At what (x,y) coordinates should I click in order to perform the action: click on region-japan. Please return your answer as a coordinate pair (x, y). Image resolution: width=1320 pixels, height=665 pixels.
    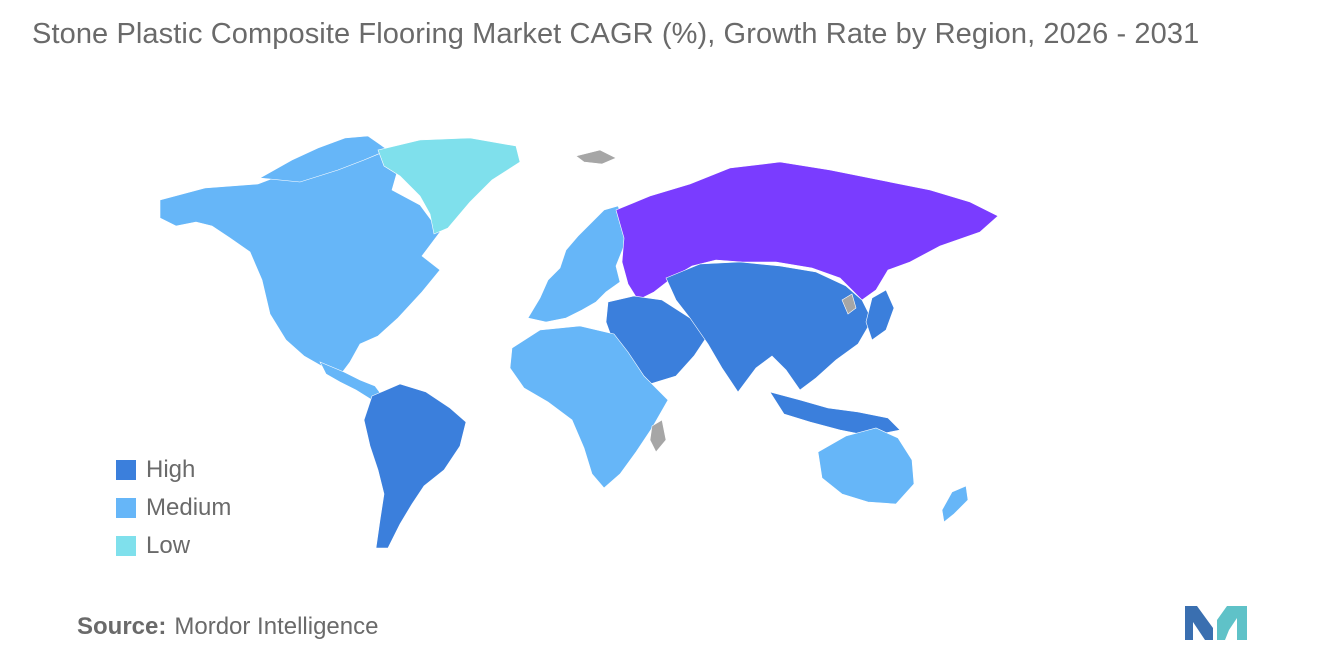
    Looking at the image, I should click on (880, 315).